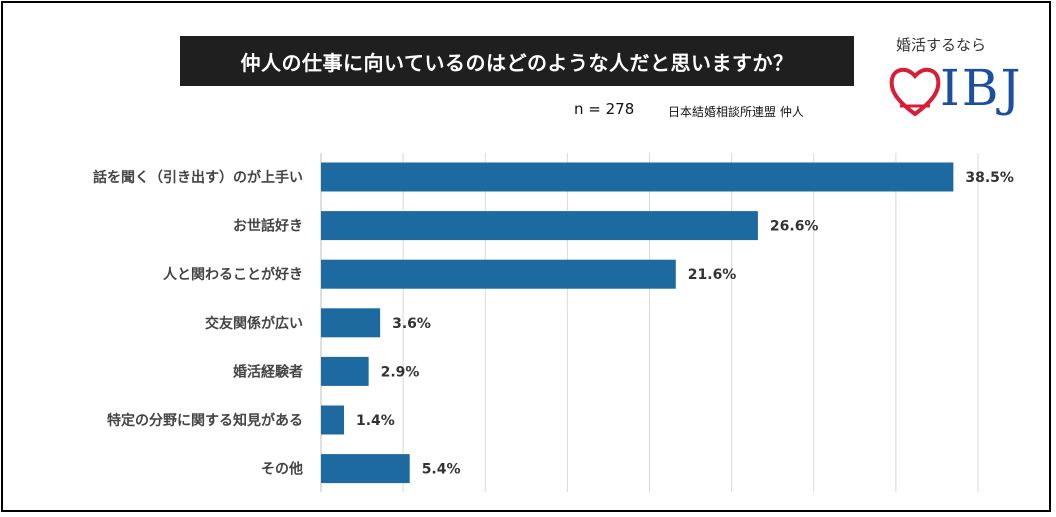 The image size is (1056, 517). I want to click on value-label: 2.9%, so click(400, 372).